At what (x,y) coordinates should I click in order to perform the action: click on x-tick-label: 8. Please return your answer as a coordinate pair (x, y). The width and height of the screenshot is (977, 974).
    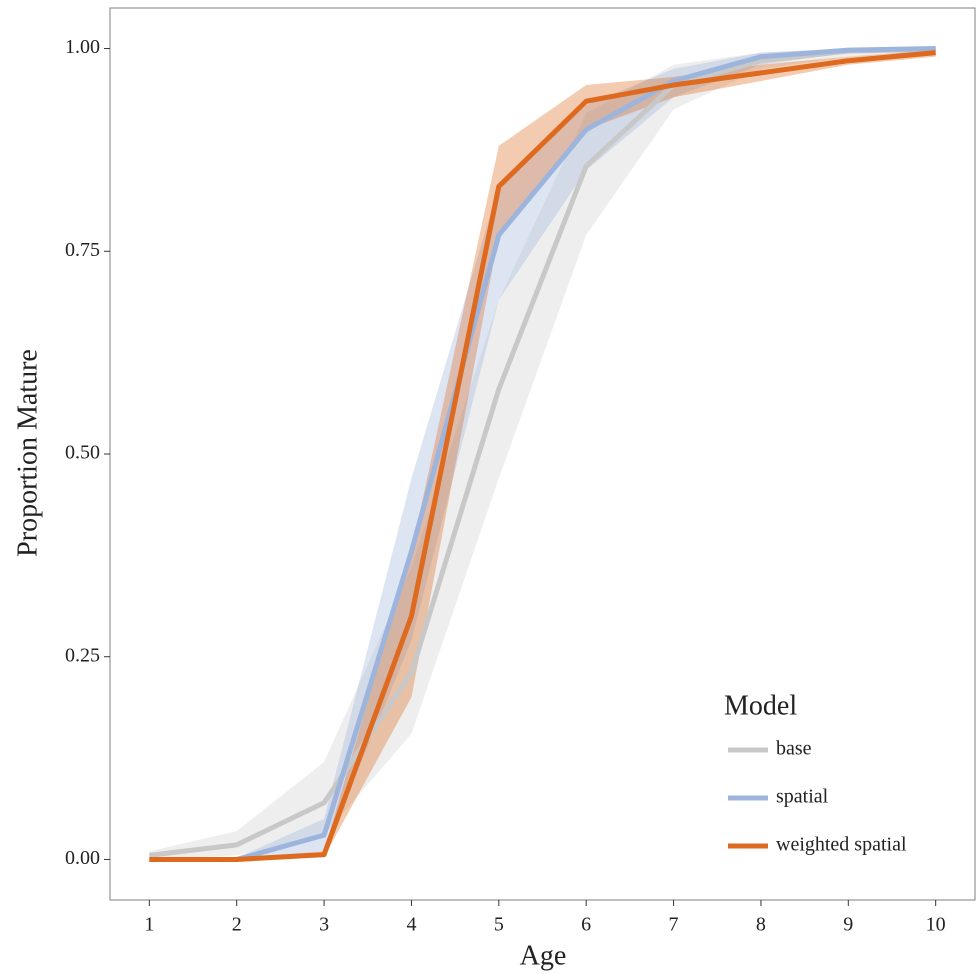
    Looking at the image, I should click on (761, 925).